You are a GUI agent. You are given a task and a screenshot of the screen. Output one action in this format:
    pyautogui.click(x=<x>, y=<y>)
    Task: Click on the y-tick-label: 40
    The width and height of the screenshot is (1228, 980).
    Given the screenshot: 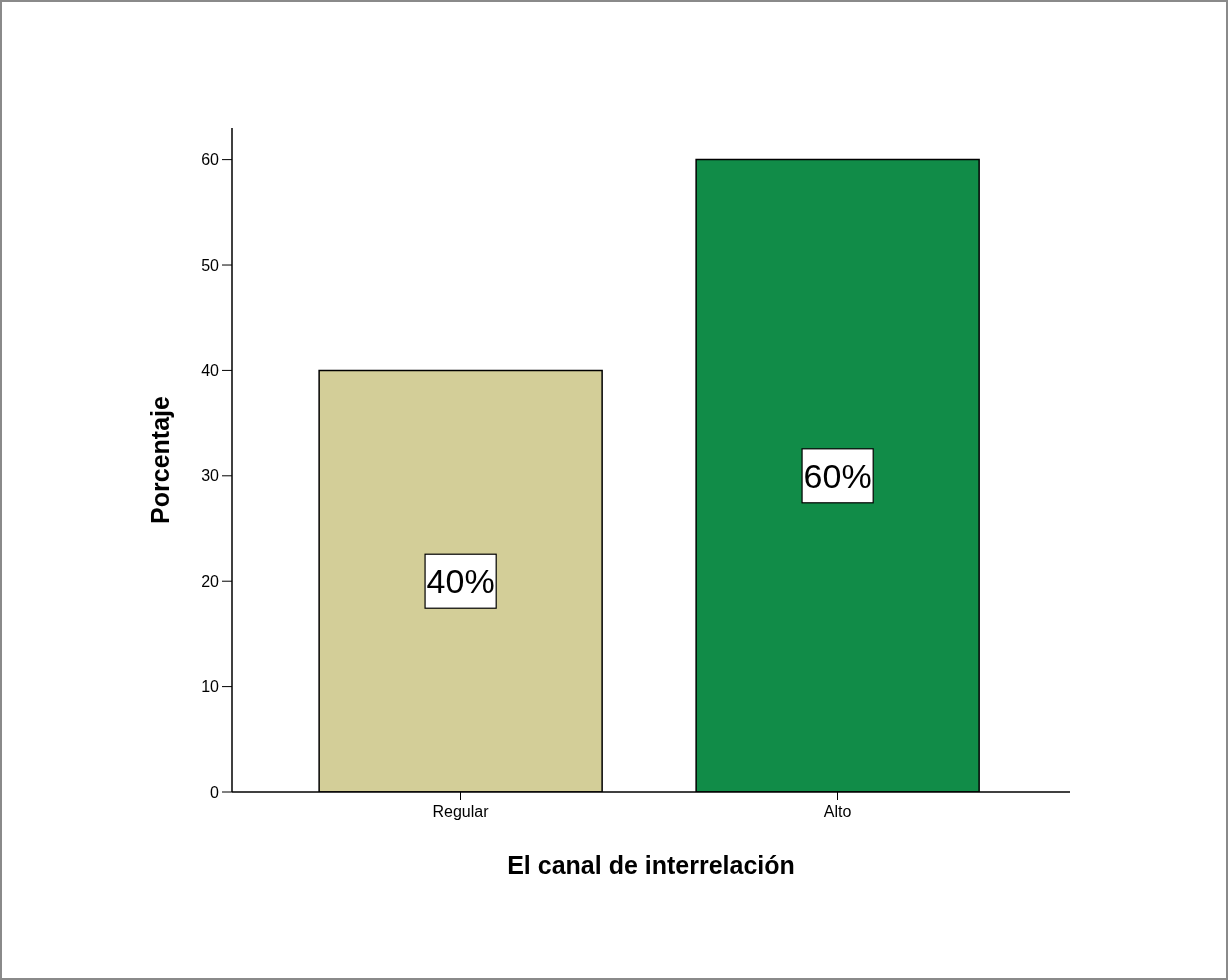 What is the action you would take?
    pyautogui.click(x=210, y=371)
    